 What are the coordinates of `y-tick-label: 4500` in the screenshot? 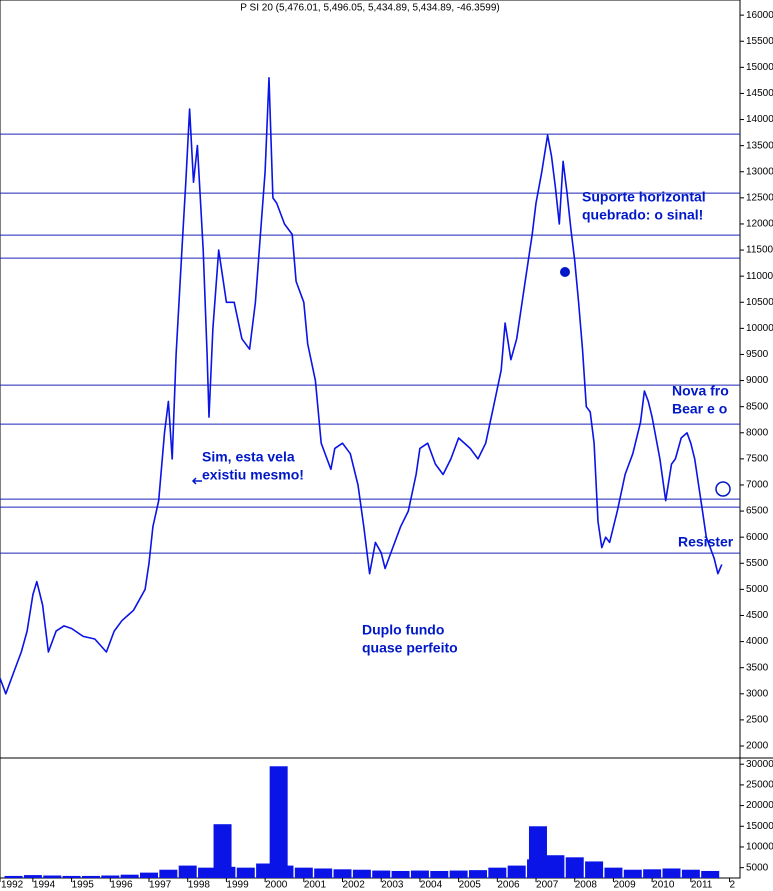 It's located at (757, 615).